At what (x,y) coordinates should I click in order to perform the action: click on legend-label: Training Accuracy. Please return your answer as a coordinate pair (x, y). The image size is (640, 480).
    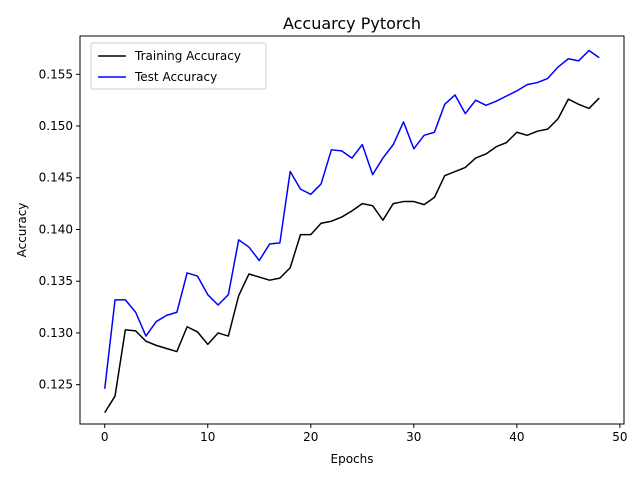
    Looking at the image, I should click on (187, 56).